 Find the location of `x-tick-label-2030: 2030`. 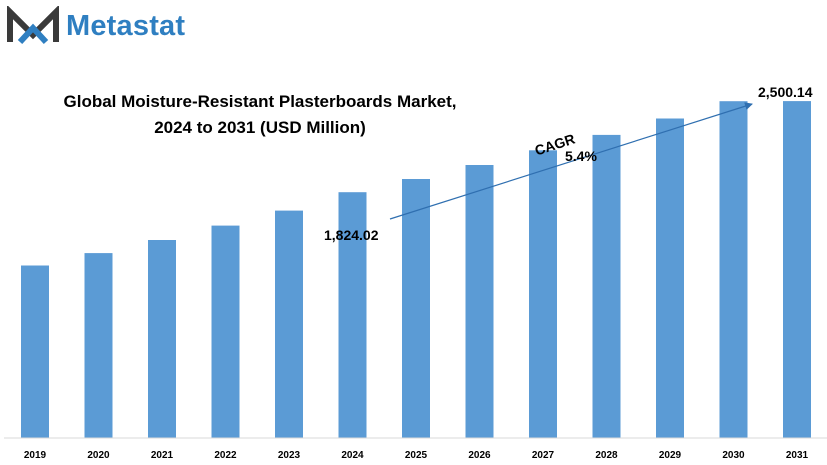

x-tick-label-2030: 2030 is located at coordinates (733, 455).